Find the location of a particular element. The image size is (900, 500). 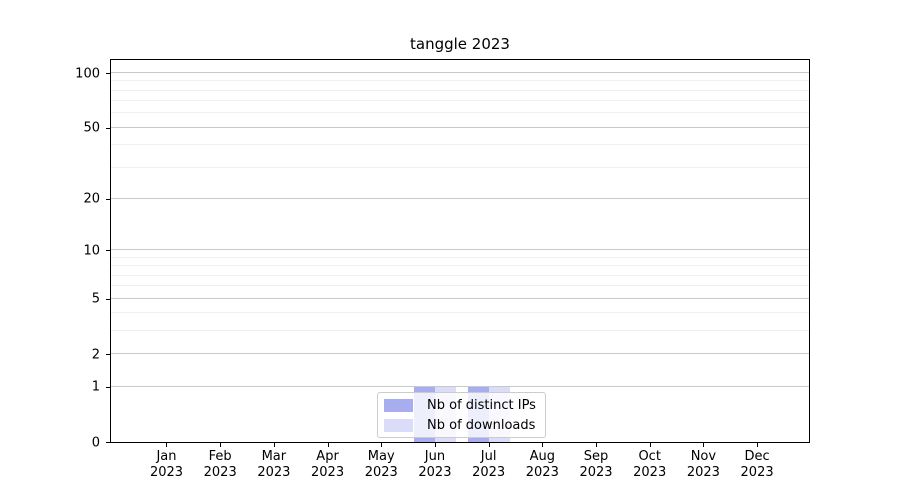

x-tick-month: Apr is located at coordinates (327, 456).